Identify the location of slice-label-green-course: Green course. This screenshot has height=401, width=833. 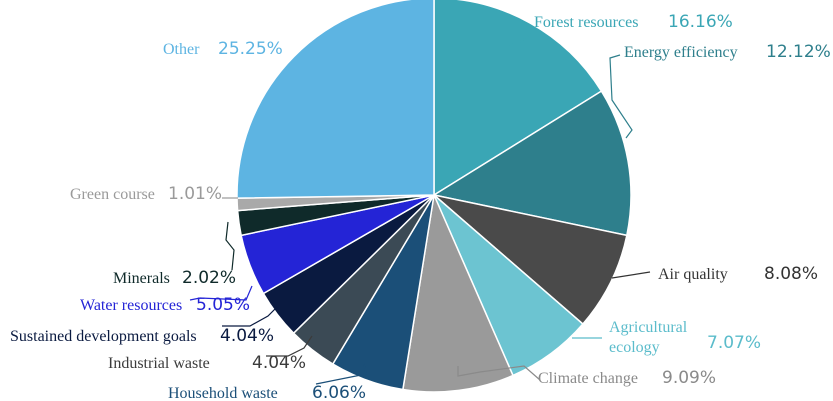
(112, 194).